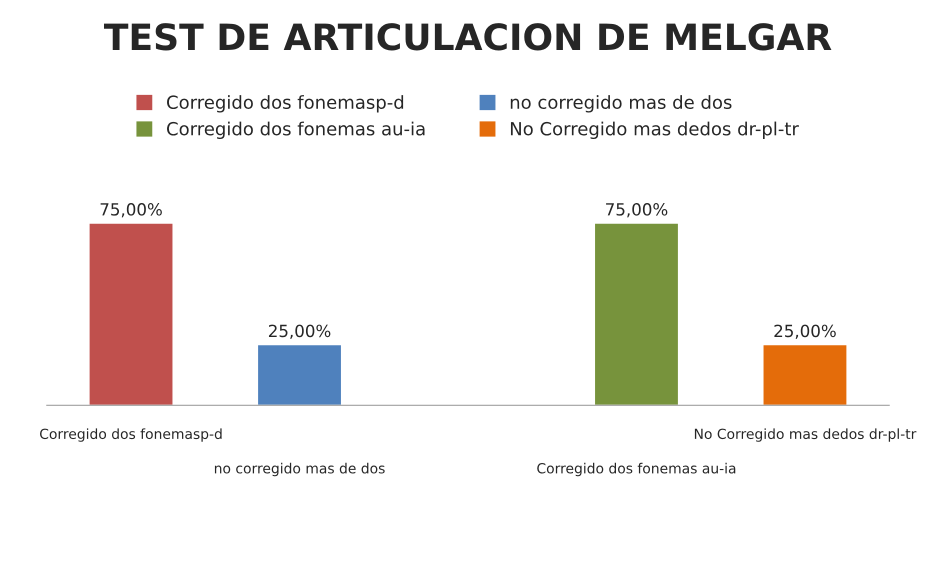 The height and width of the screenshot is (563, 936). What do you see at coordinates (468, 36) in the screenshot?
I see `chart-title: TEST DE ARTICULACION DE MELGAR` at bounding box center [468, 36].